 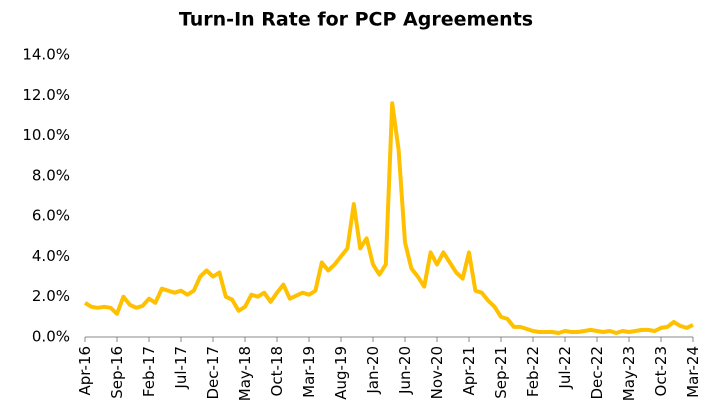 I want to click on x-tick-label: Oct-23, so click(x=661, y=371).